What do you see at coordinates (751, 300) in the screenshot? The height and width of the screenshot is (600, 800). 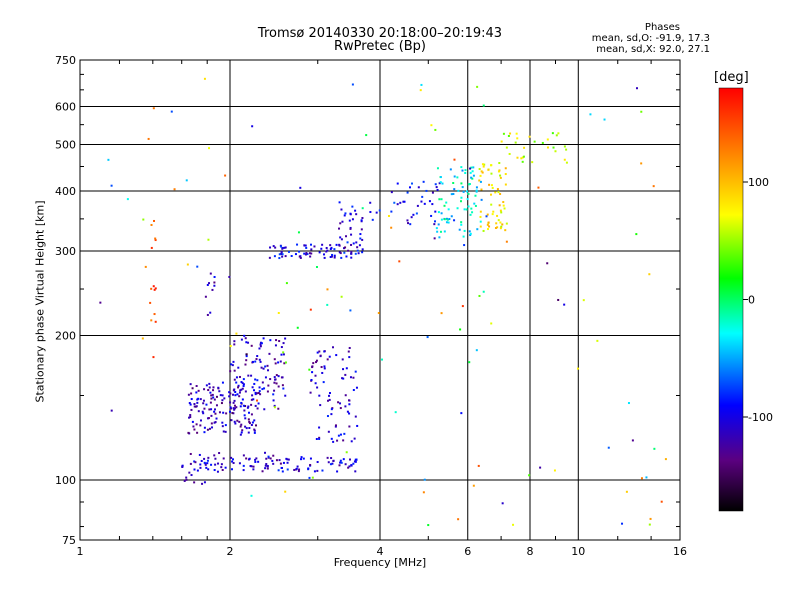 I see `colorbar-tick-label: 0` at bounding box center [751, 300].